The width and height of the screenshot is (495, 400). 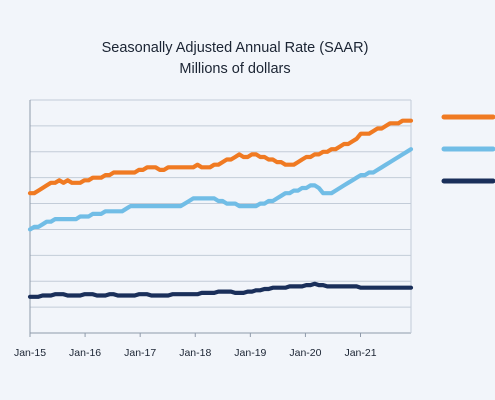 I want to click on x-tick-label: Jan-17, so click(x=140, y=353).